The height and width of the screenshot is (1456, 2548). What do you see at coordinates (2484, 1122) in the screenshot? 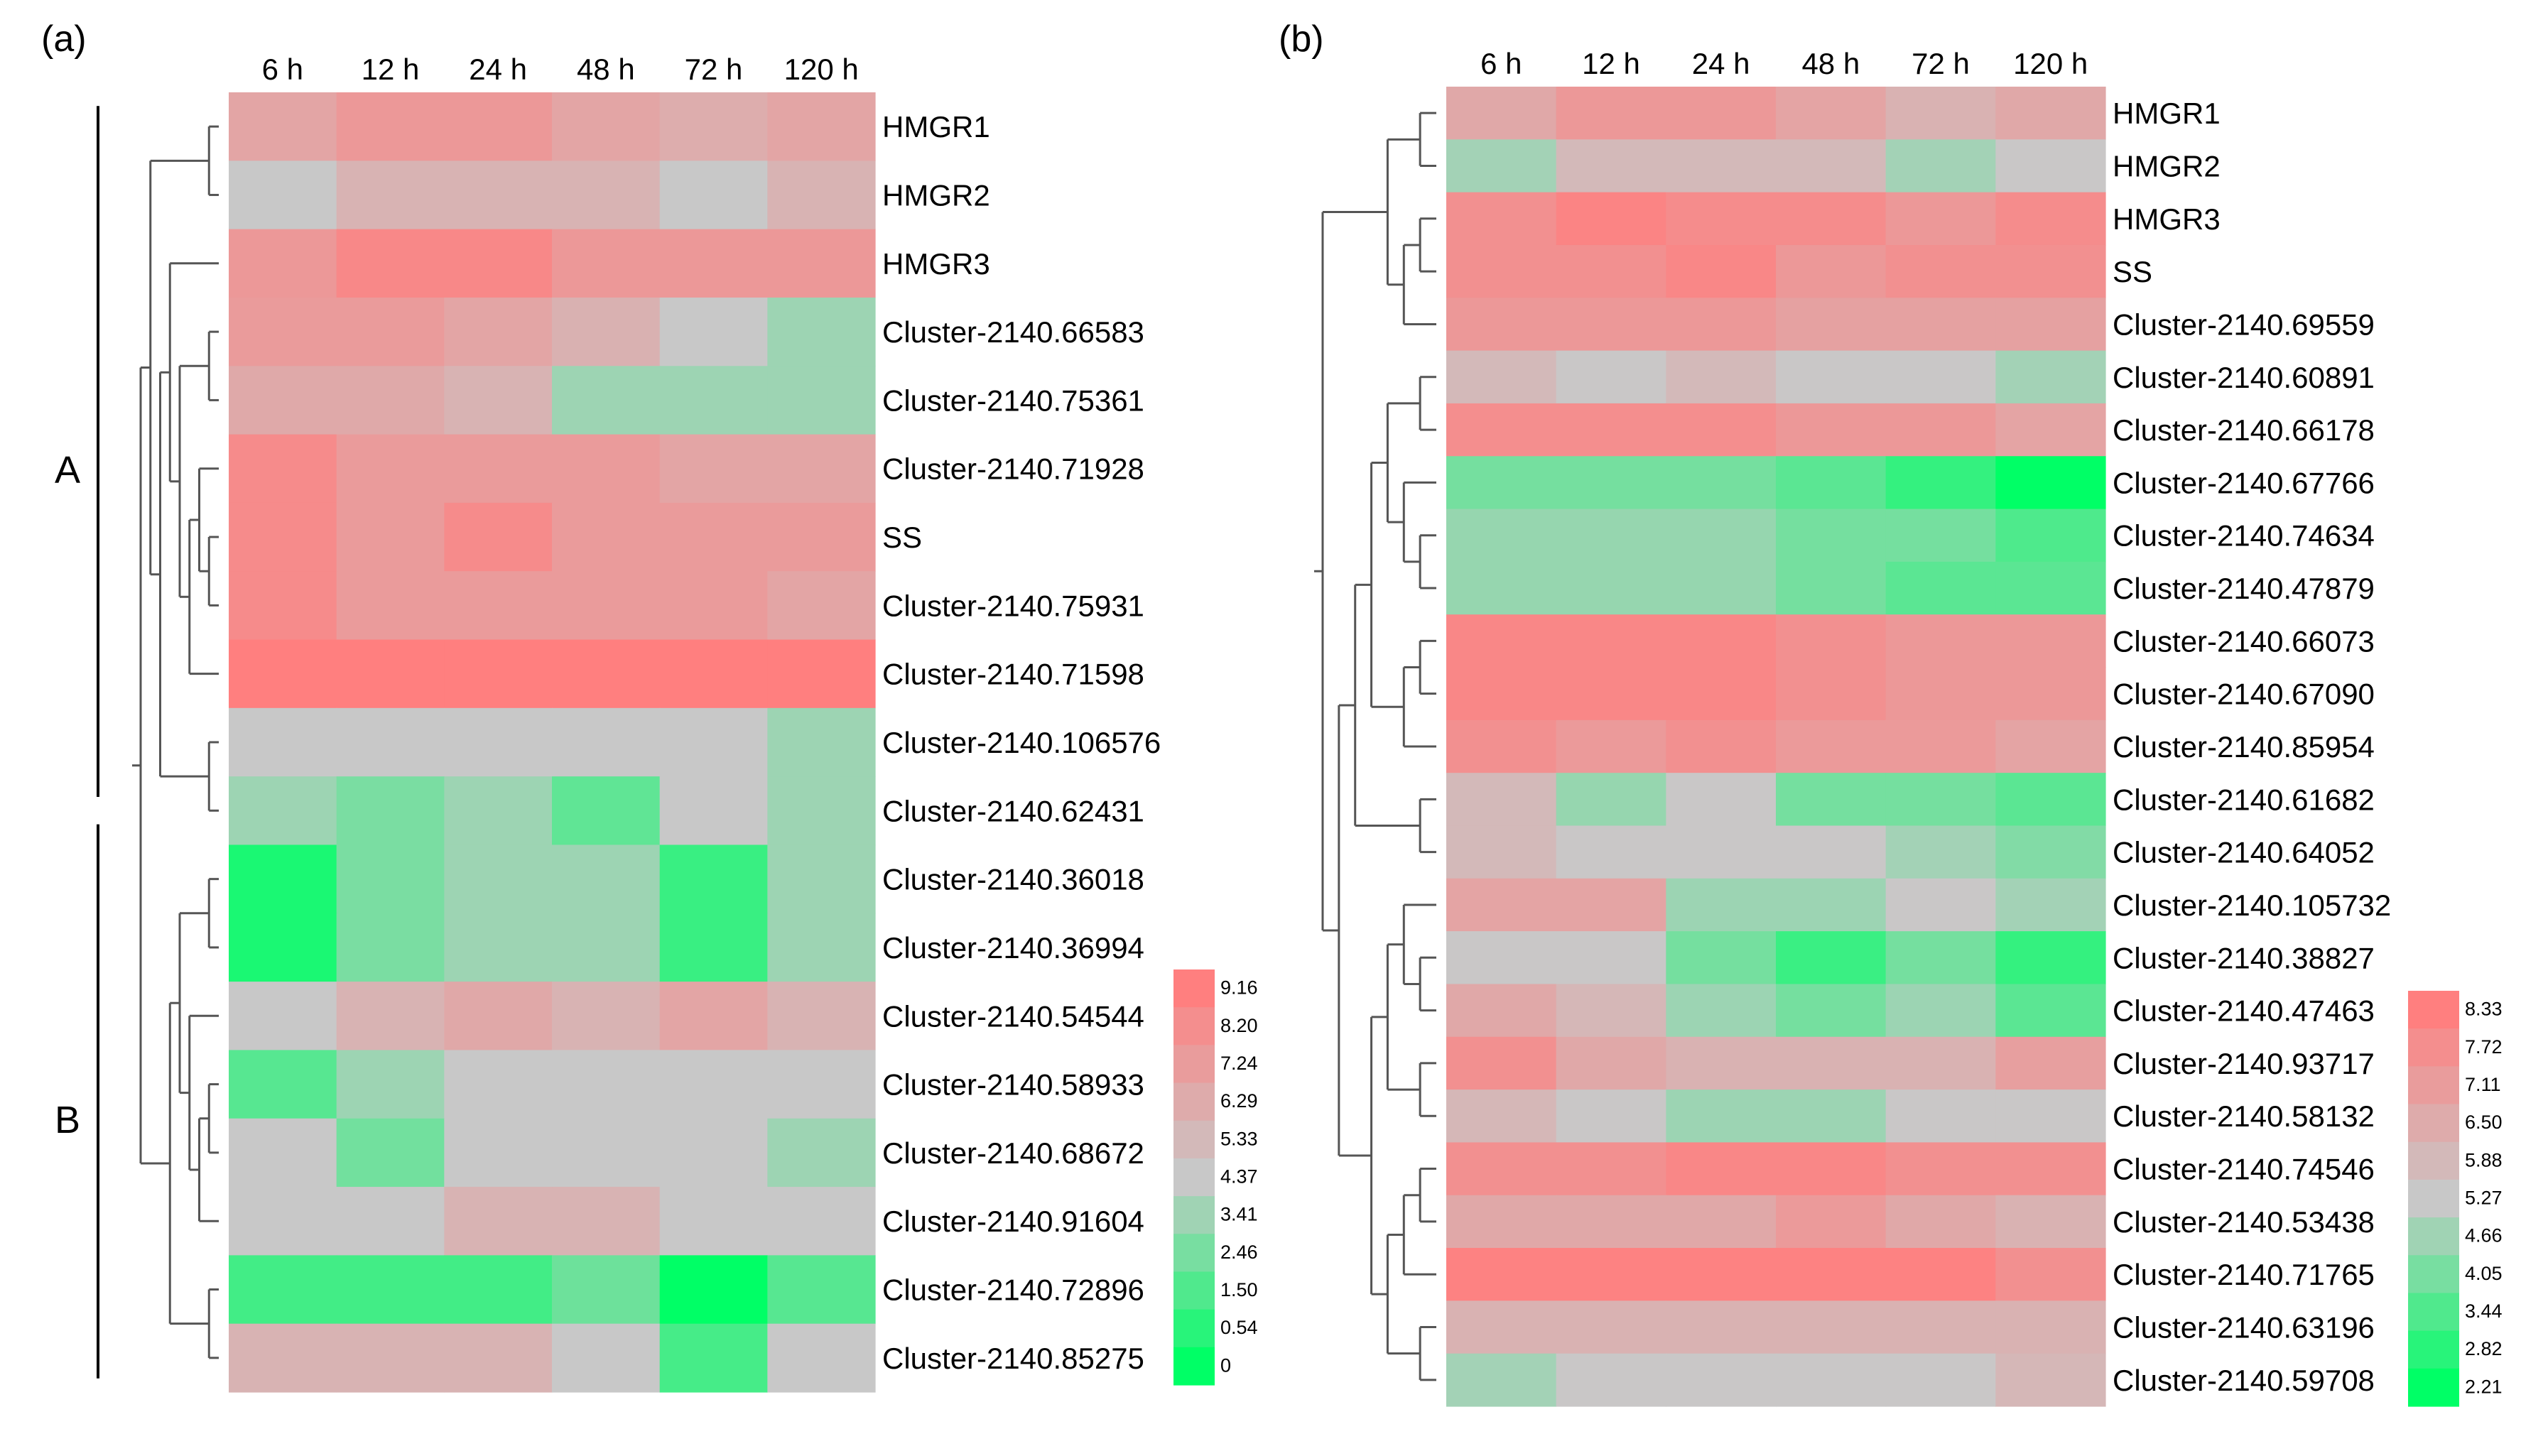
I see `colorbar-tick-label: 6.50` at bounding box center [2484, 1122].